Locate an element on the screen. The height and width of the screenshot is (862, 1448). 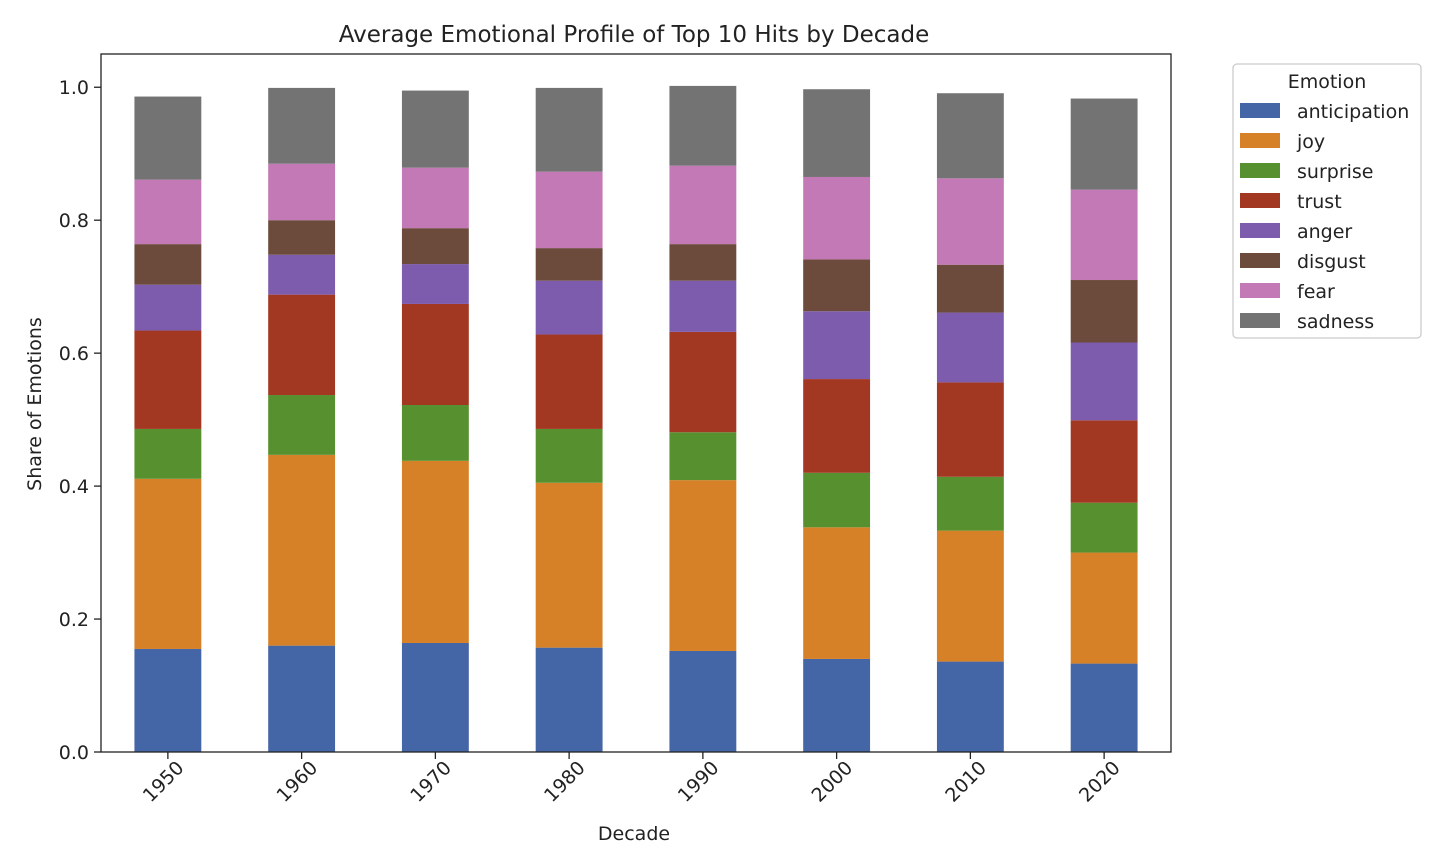
bar-segment-fear-1960 is located at coordinates (302, 192).